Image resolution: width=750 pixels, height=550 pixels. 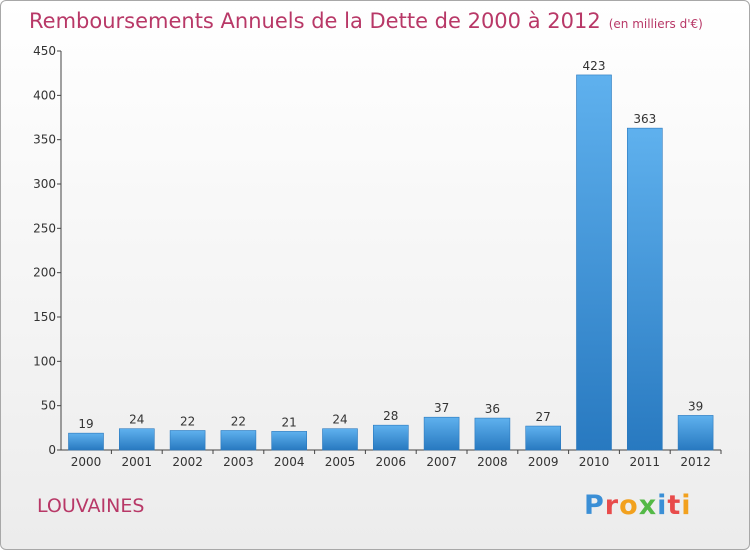 I want to click on proxiti-logo: Proxiti, so click(x=638, y=505).